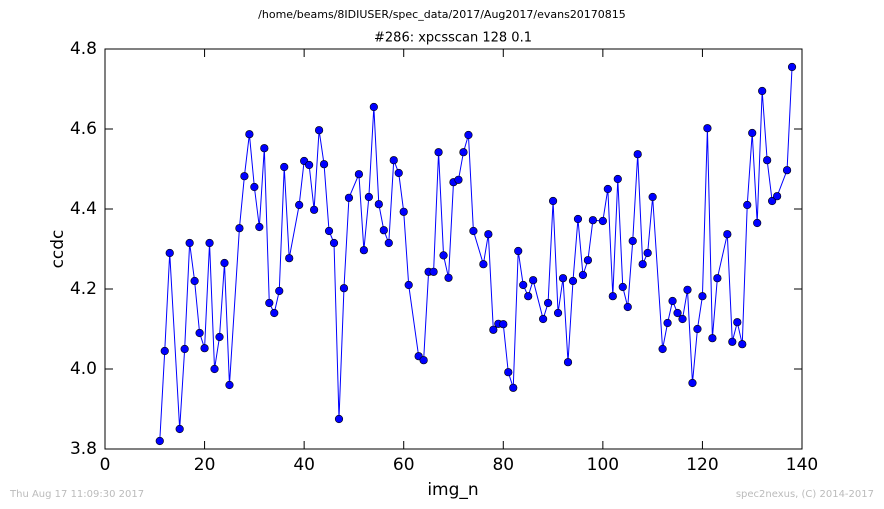  I want to click on x-tick-label: 20, so click(205, 465).